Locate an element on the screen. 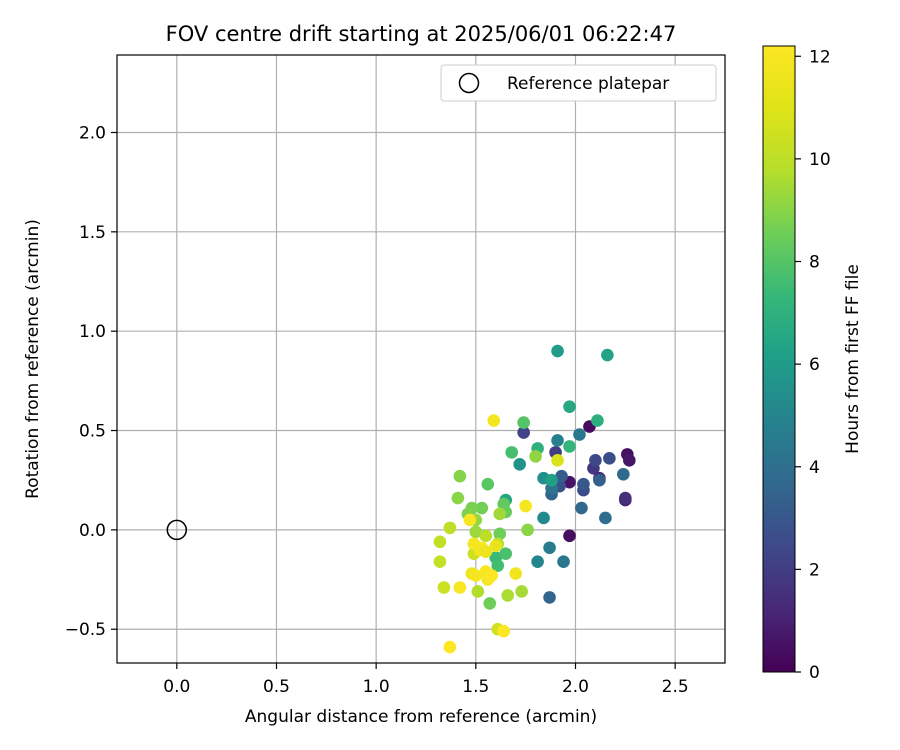  x-tick-label: 0.0 is located at coordinates (176, 687).